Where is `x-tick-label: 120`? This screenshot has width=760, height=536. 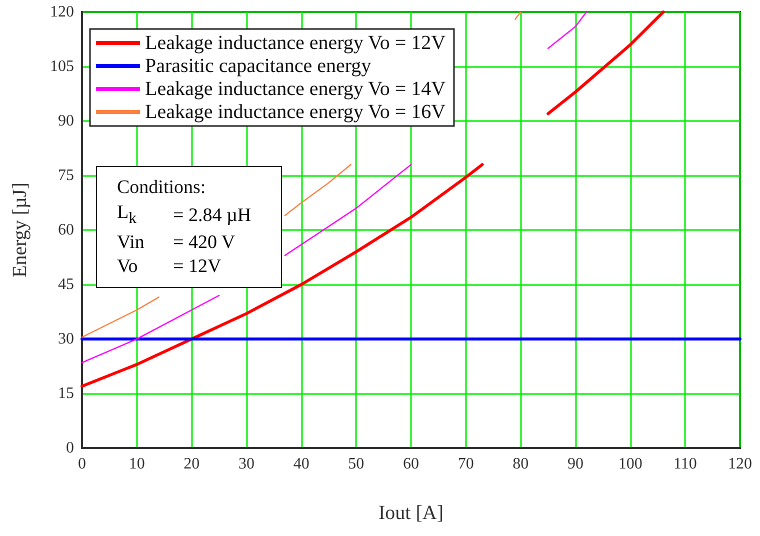
x-tick-label: 120 is located at coordinates (740, 464).